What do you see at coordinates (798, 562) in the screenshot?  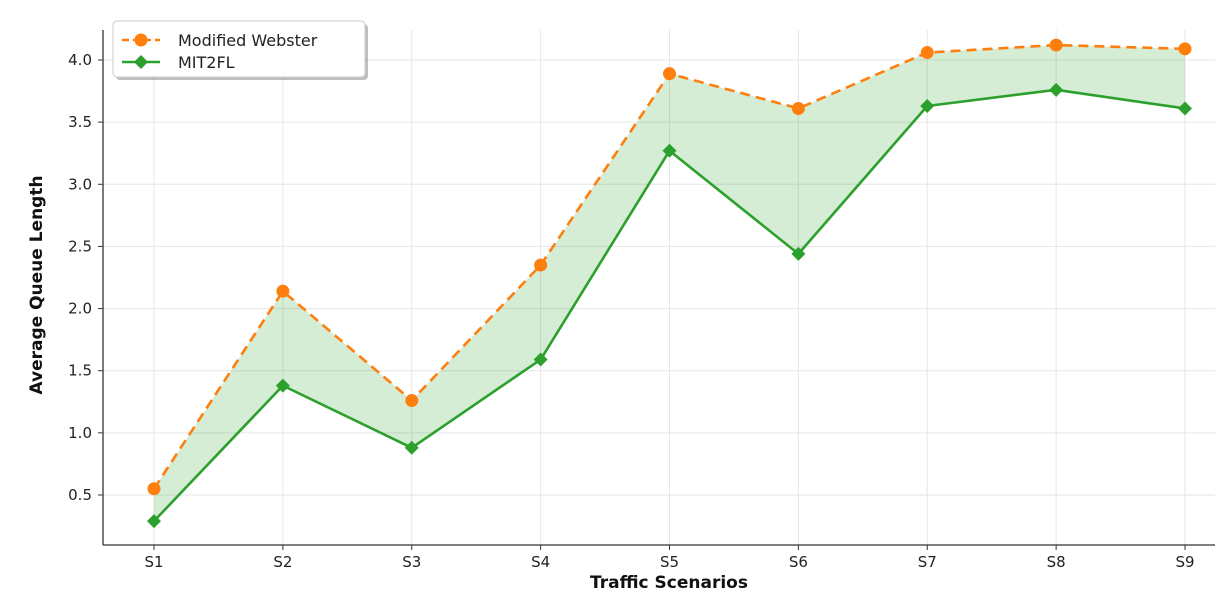 I see `x-tick-label: S6` at bounding box center [798, 562].